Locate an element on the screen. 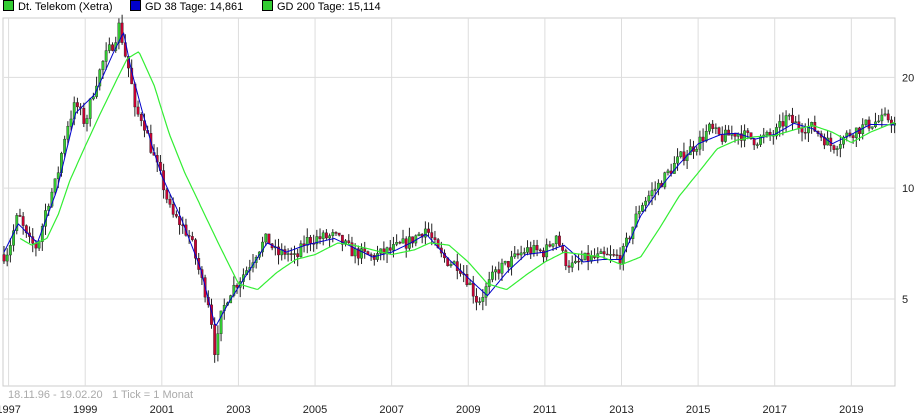 This screenshot has height=420, width=924. y-tick-label-20: 20 is located at coordinates (908, 78).